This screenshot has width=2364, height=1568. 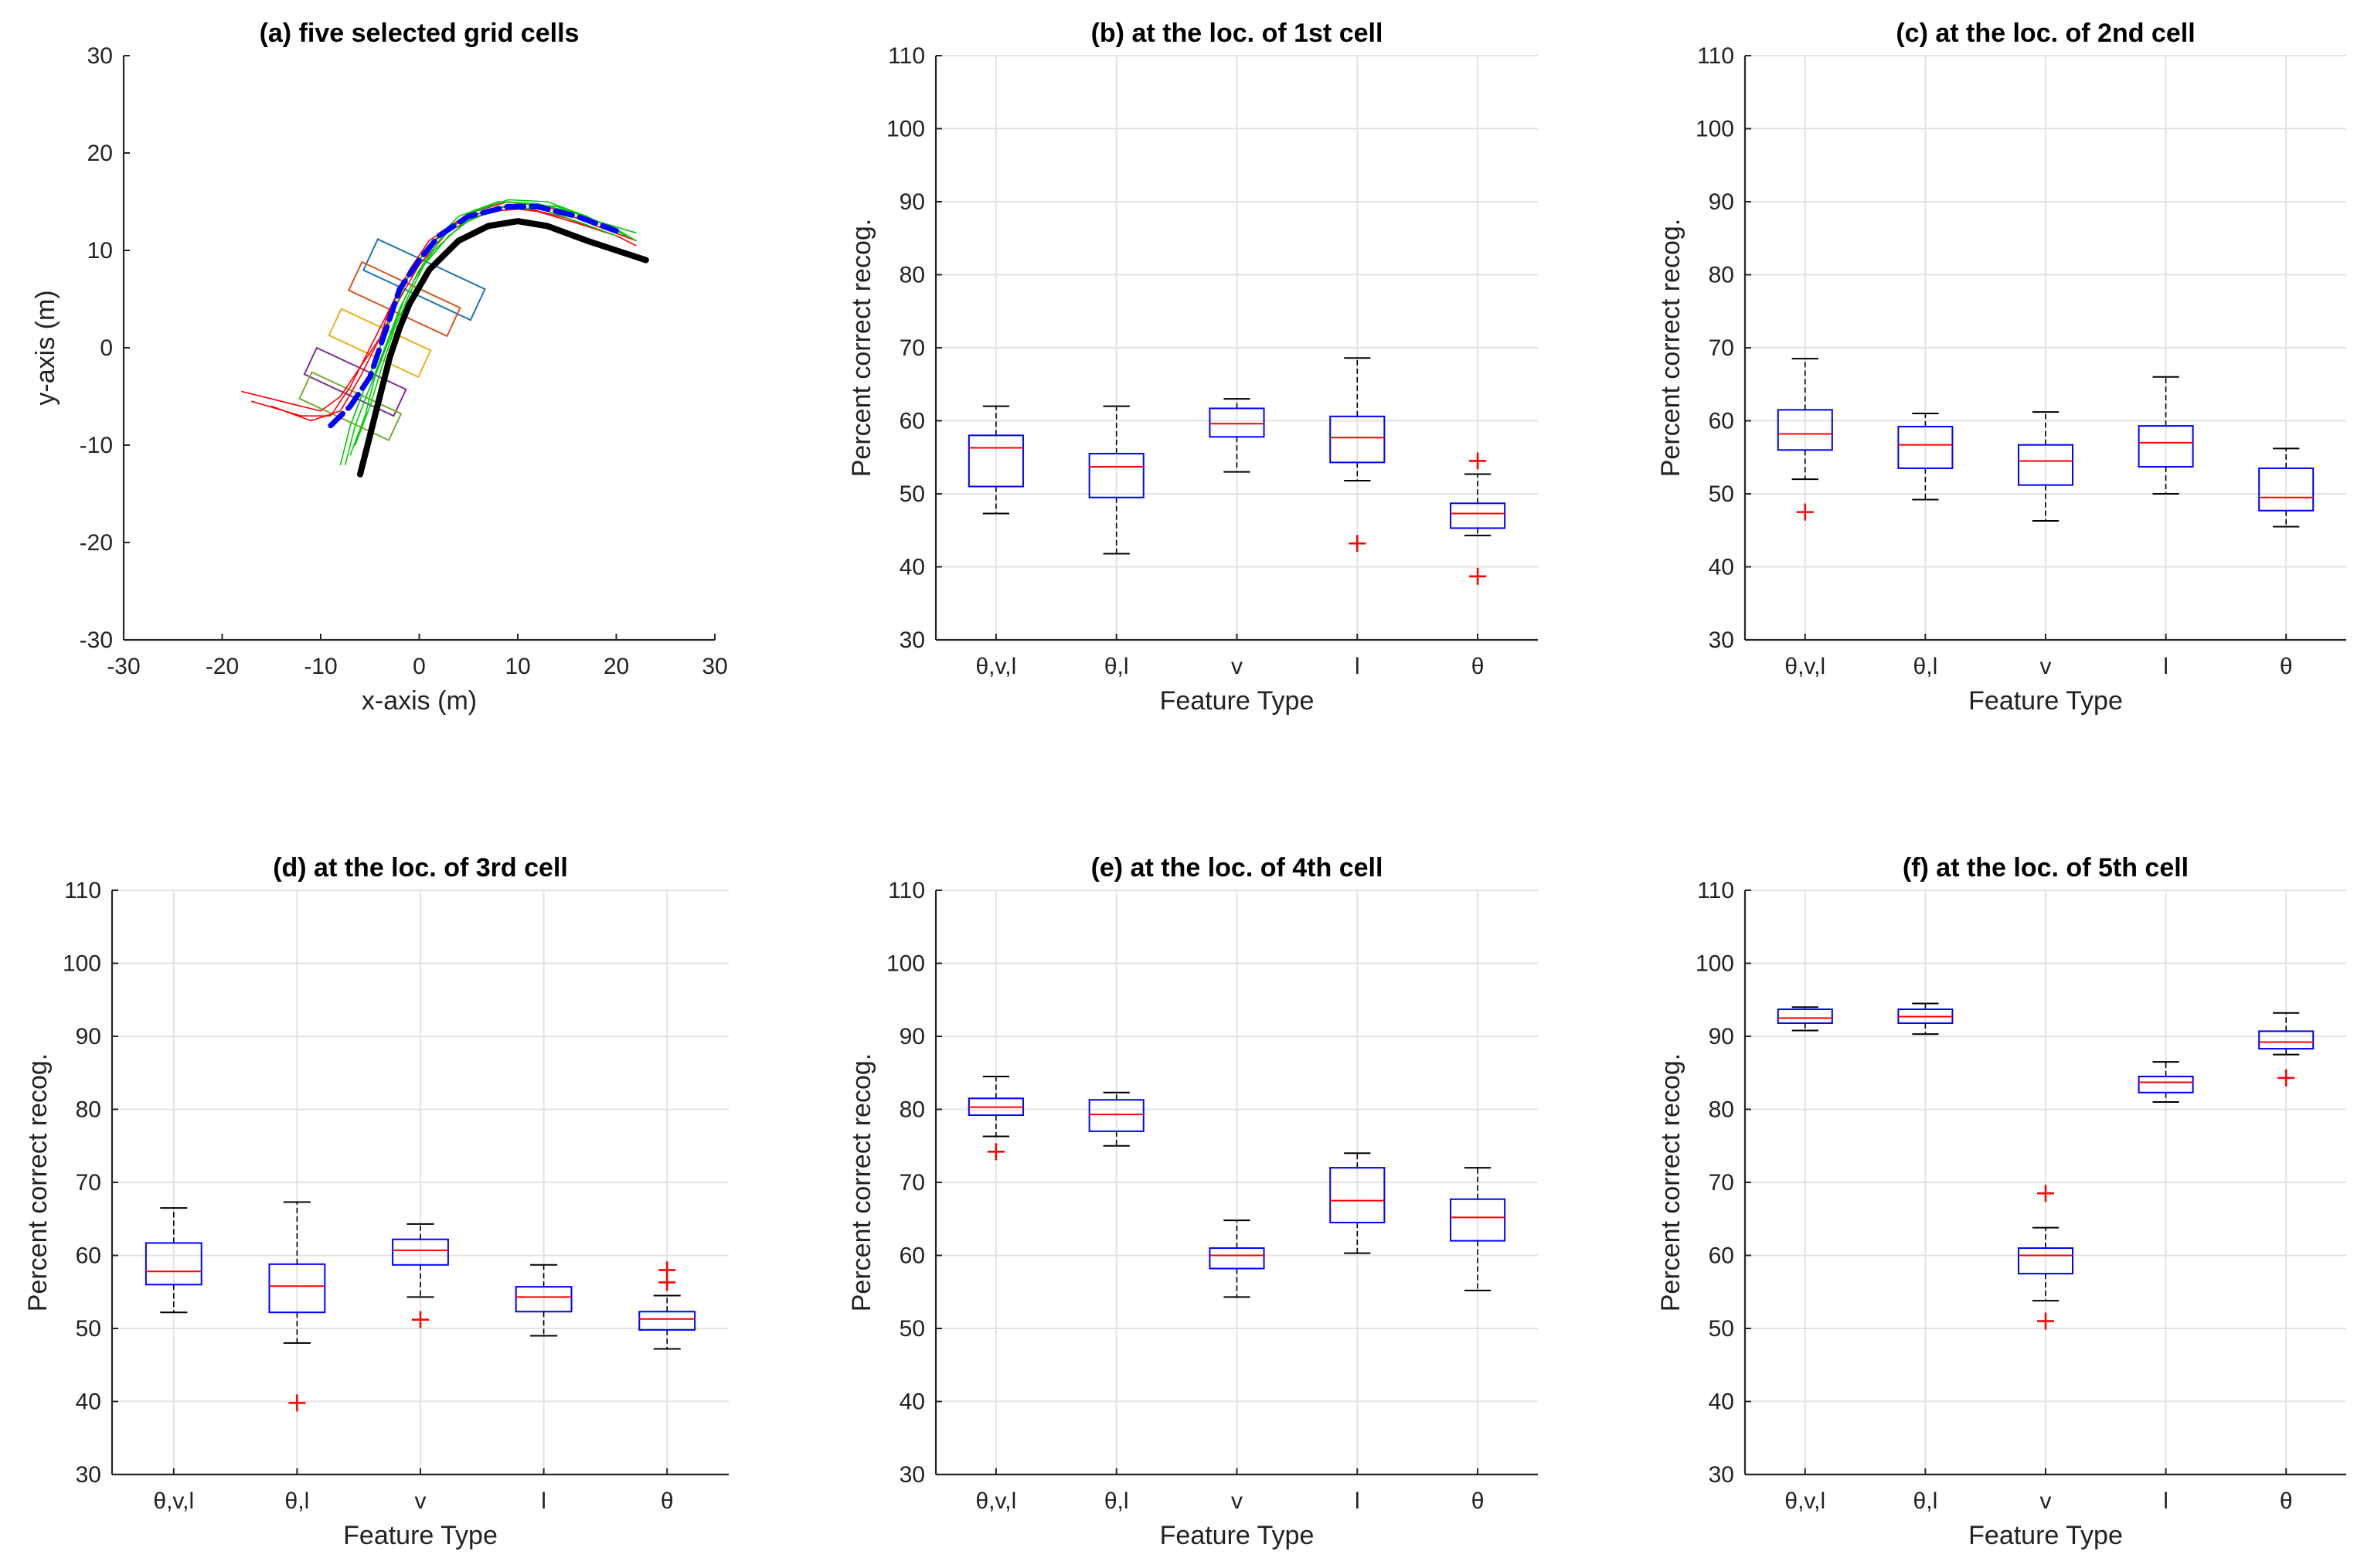 I want to click on mean-trajectory, so click(x=473, y=316).